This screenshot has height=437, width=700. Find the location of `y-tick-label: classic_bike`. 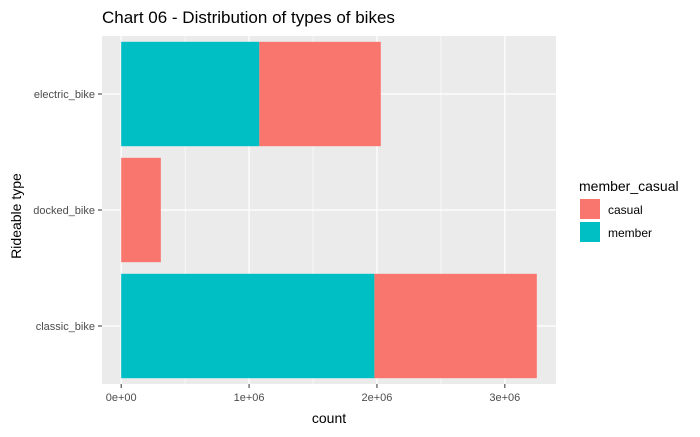

y-tick-label: classic_bike is located at coordinates (65, 327).